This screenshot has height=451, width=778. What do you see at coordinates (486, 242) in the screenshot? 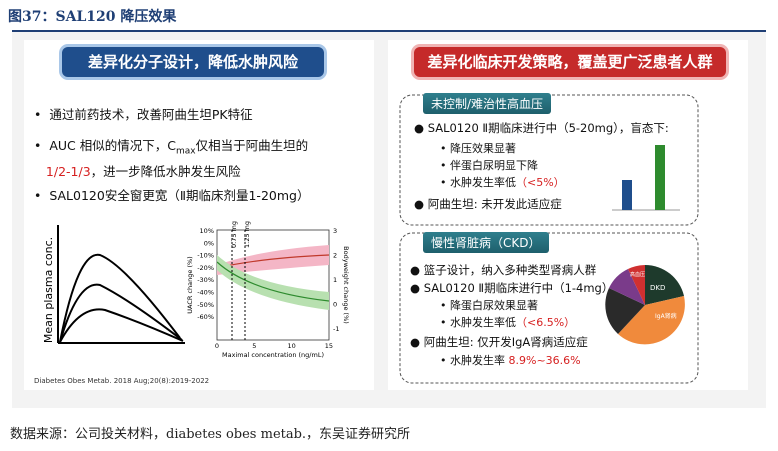
I see `section-title: 慢性肾脏病（CKD）` at bounding box center [486, 242].